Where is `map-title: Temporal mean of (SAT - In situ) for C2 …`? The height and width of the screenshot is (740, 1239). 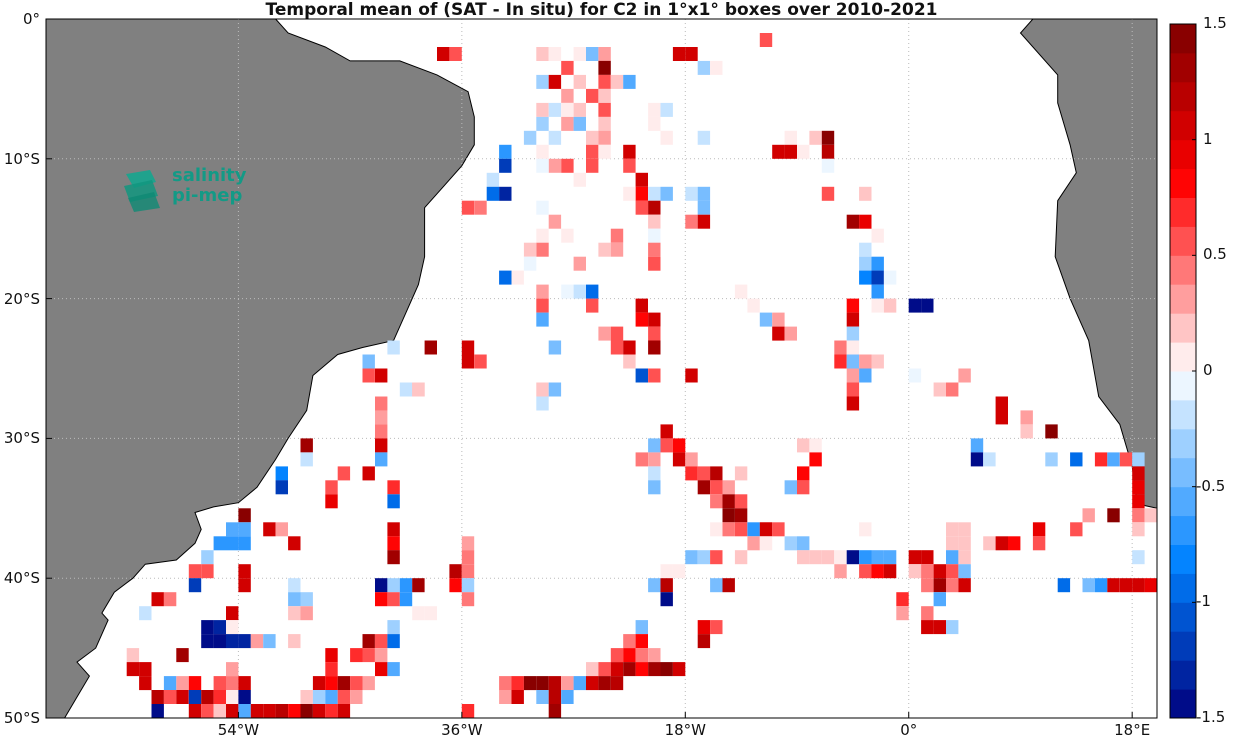 map-title: Temporal mean of (SAT - In situ) for C2 … is located at coordinates (601, 10).